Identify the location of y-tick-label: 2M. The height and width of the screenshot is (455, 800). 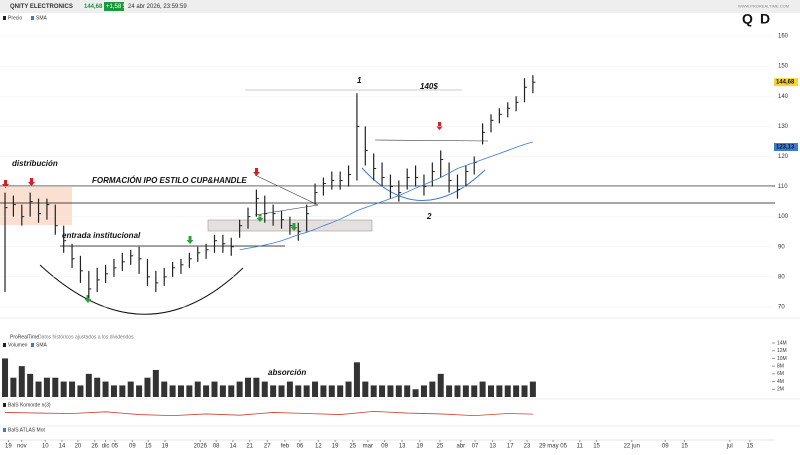
(780, 390).